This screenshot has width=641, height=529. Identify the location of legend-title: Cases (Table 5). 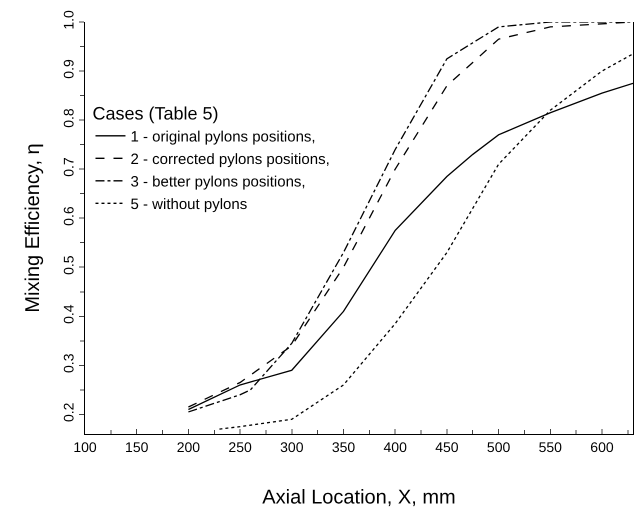
(155, 114).